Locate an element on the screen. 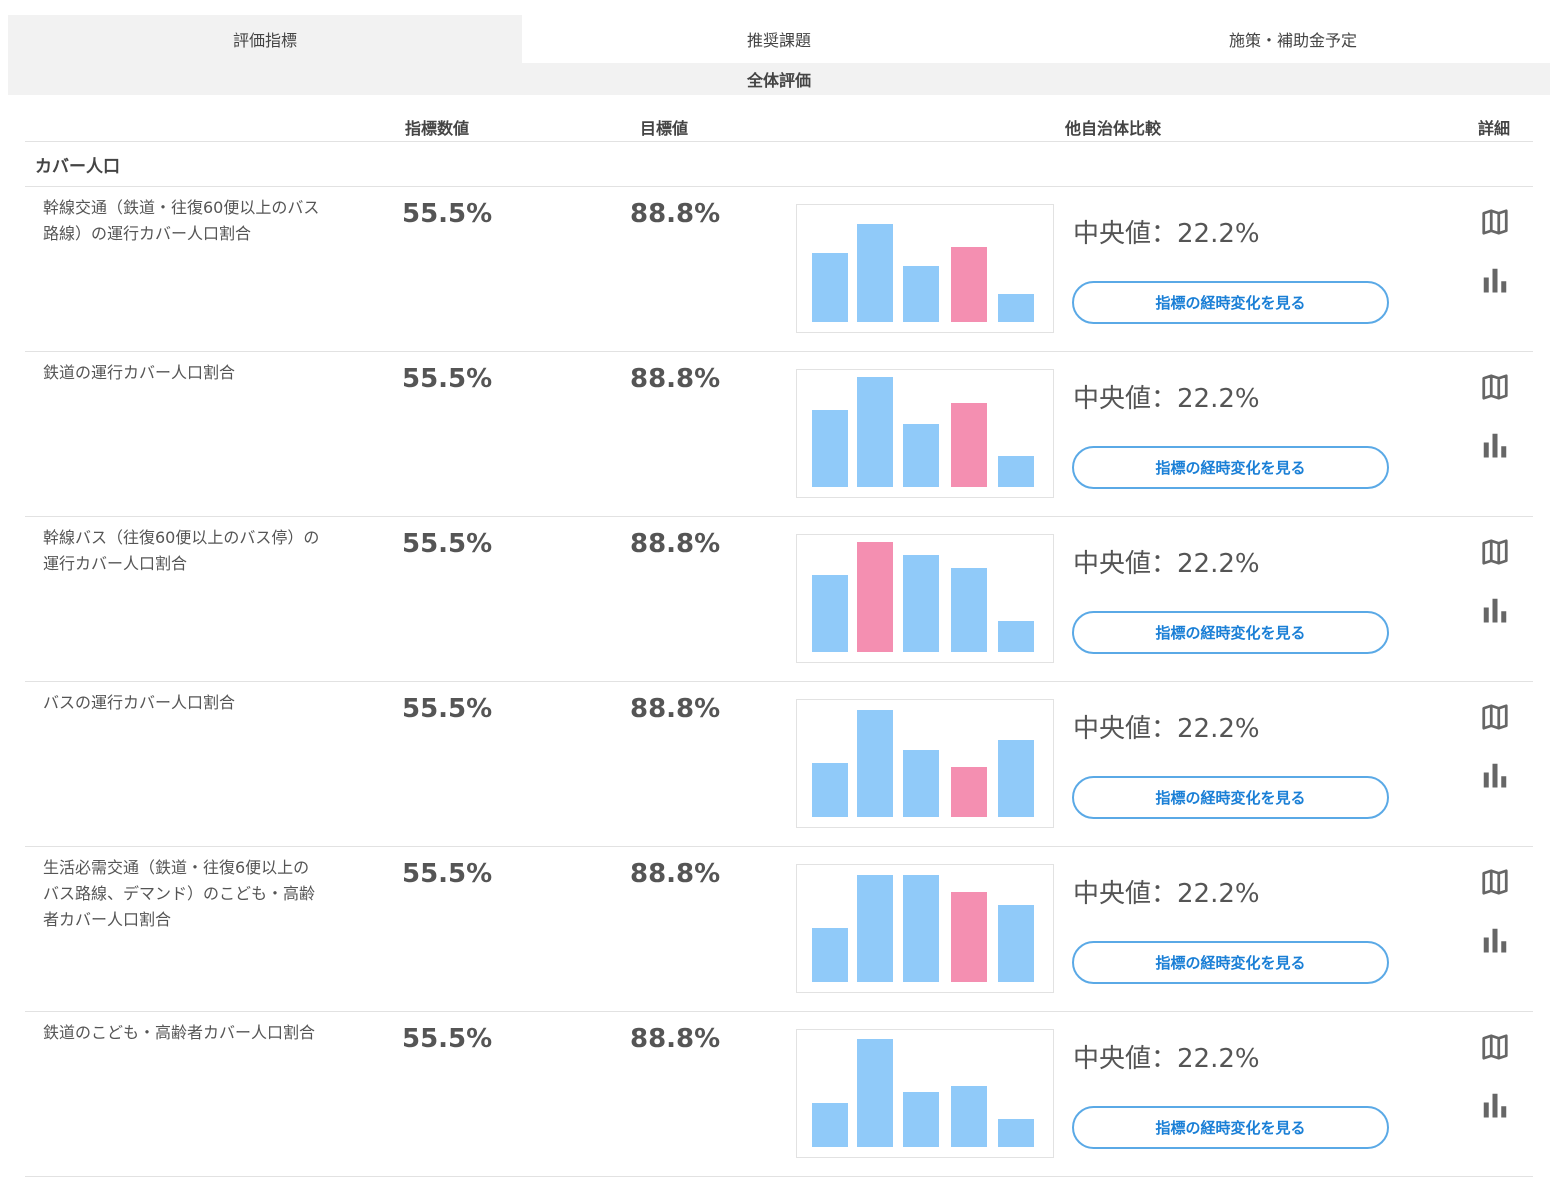 This screenshot has width=1559, height=1177. overall-evaluation-label: 全体評価 is located at coordinates (778, 80).